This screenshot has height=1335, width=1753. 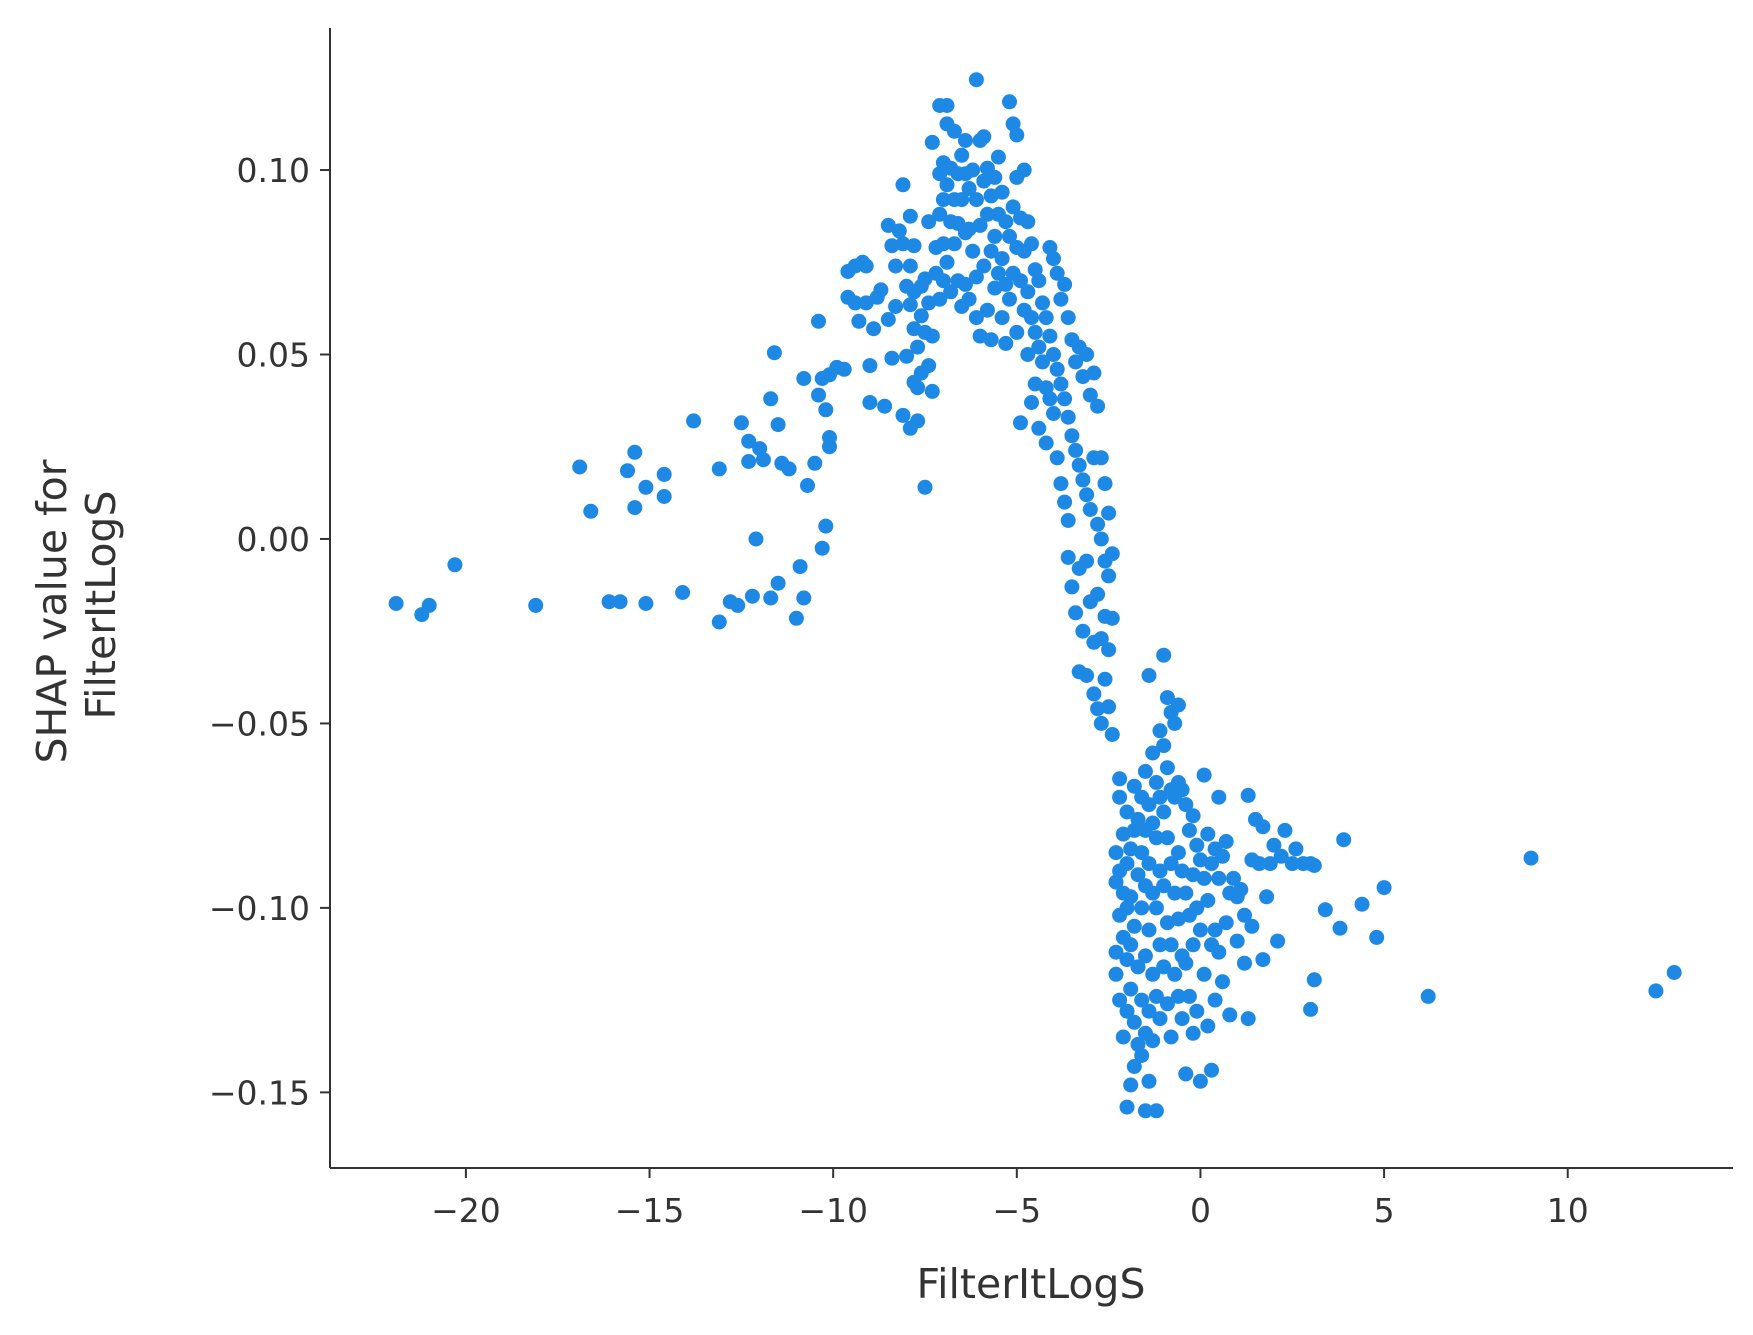 I want to click on x-tick-label: −10, so click(x=833, y=1210).